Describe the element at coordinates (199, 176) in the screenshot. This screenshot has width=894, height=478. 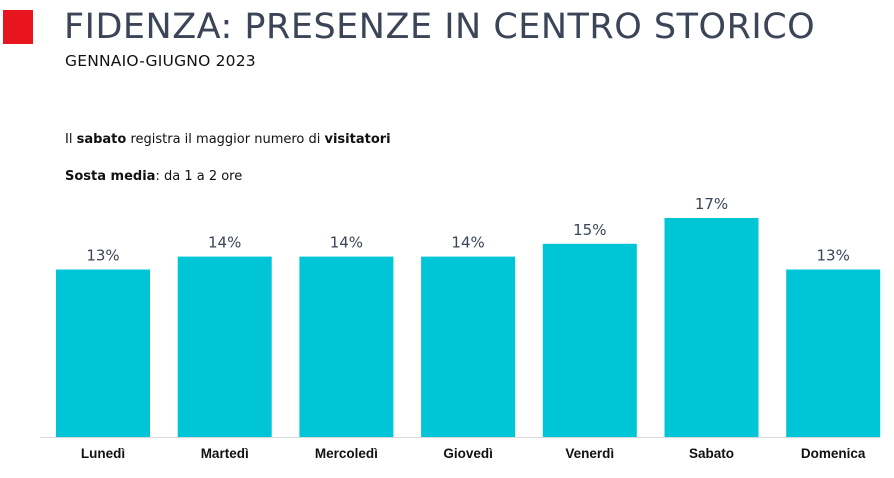
I see `note-text: : da 1 a 2 ore` at that location.